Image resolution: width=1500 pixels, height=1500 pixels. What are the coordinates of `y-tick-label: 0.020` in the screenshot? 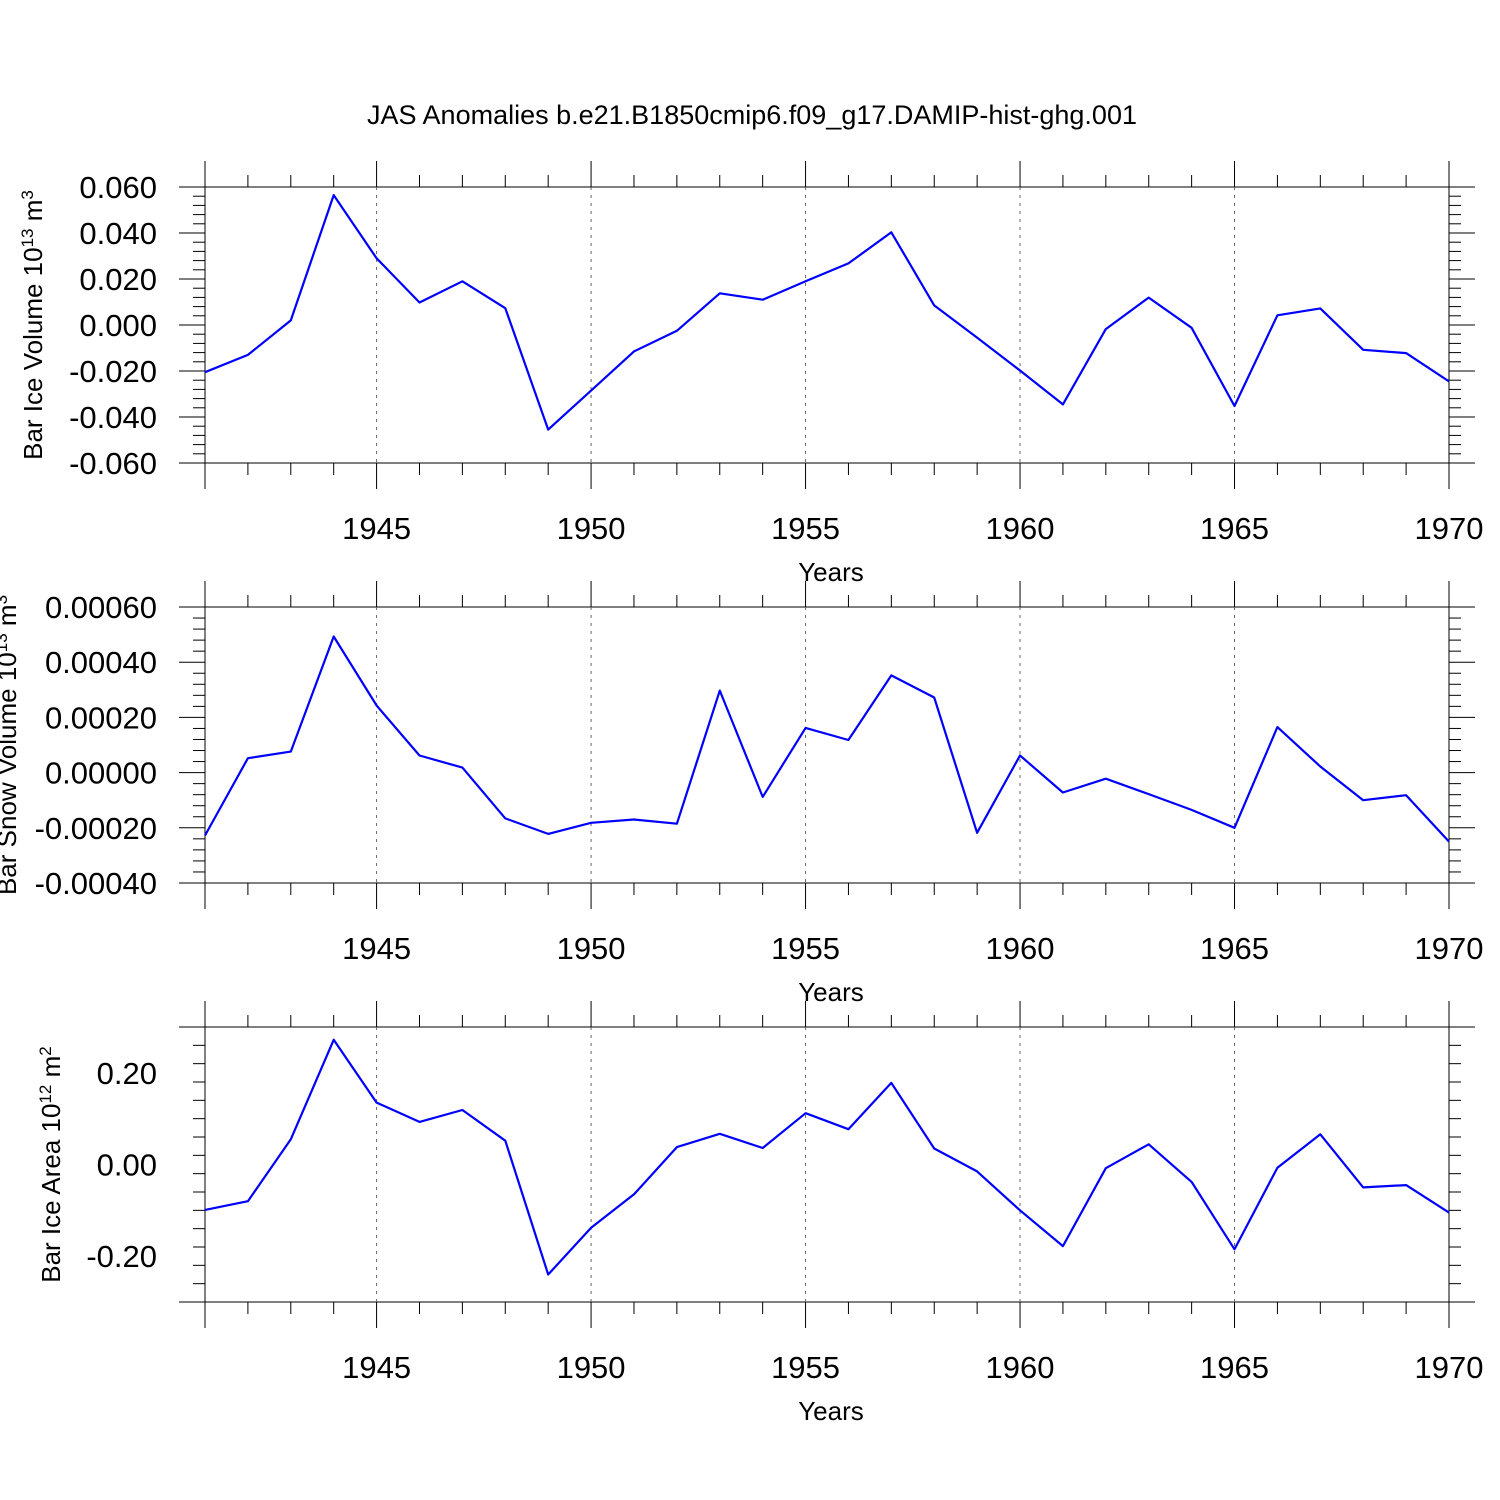 It's located at (118, 279).